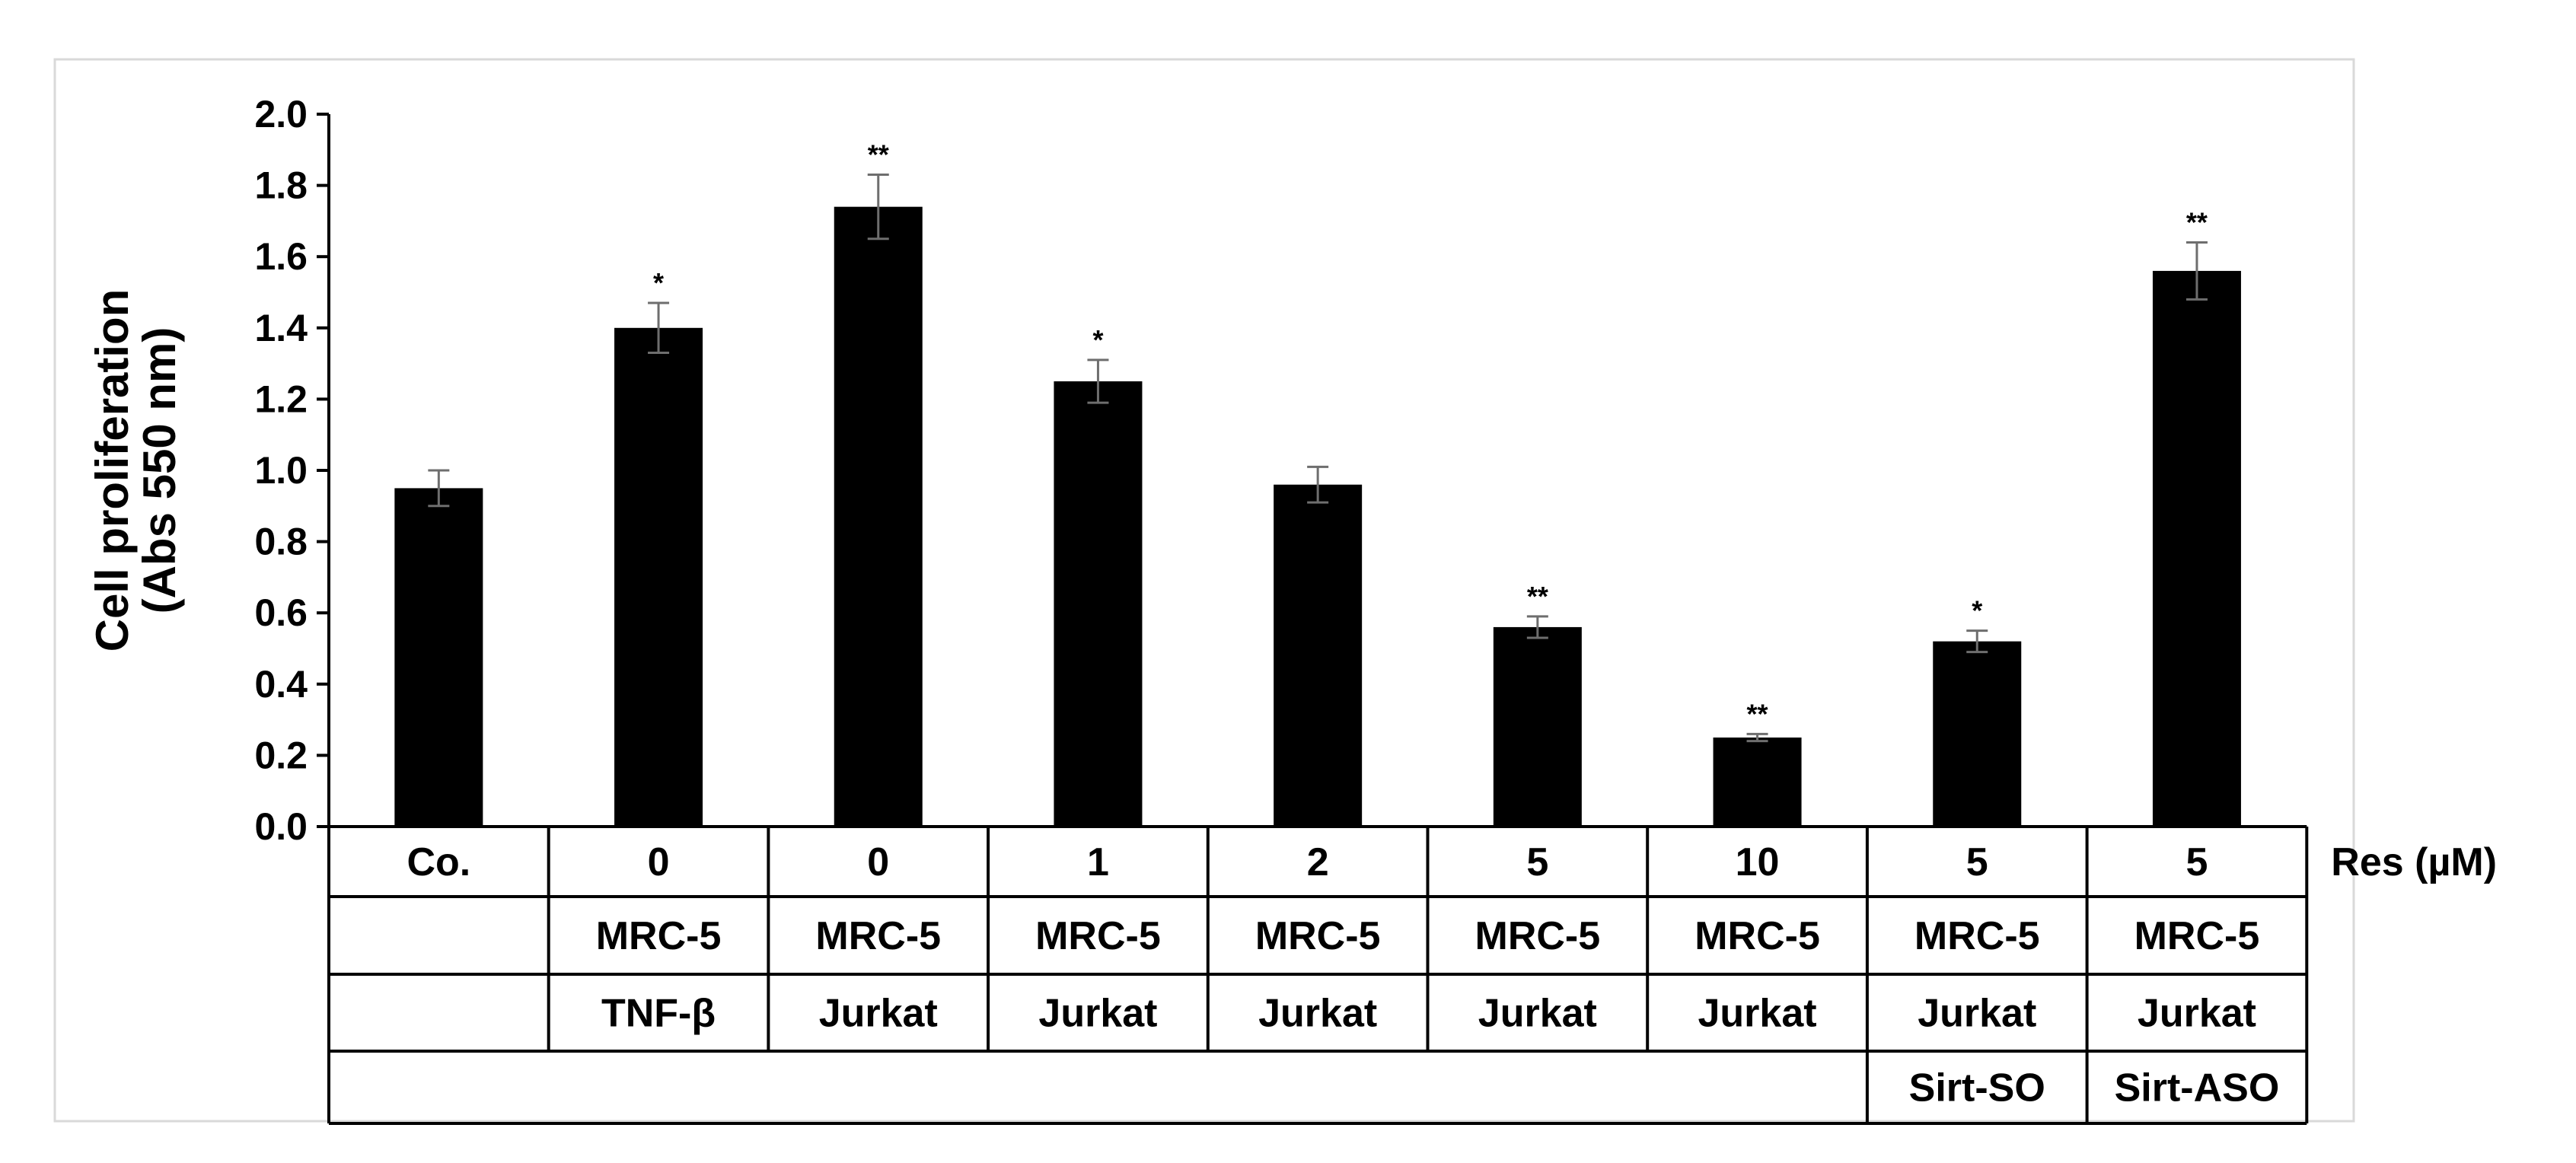  Describe the element at coordinates (438, 862) in the screenshot. I see `table-cell: Co.` at that location.